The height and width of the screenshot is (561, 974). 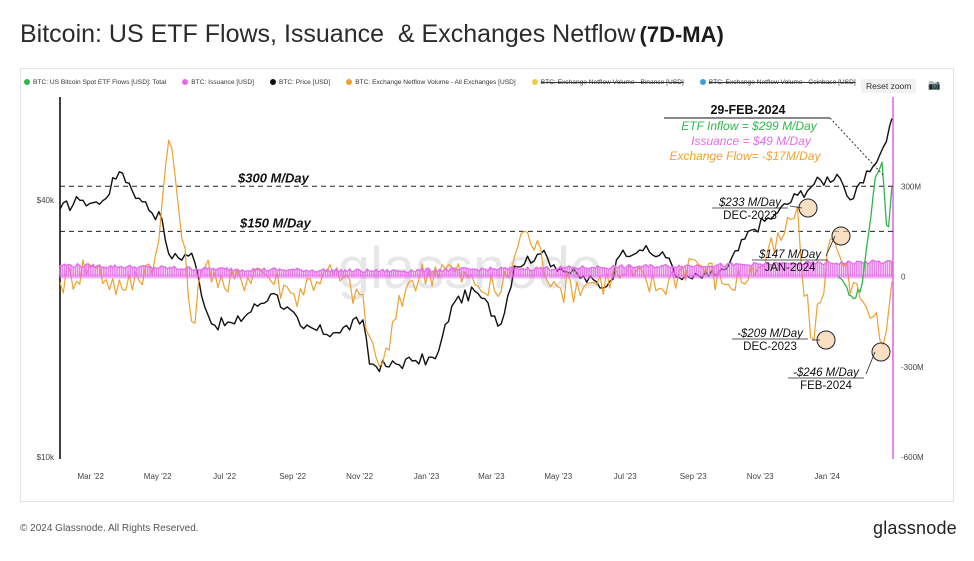 What do you see at coordinates (912, 367) in the screenshot?
I see `y-right-tick-label: -300M` at bounding box center [912, 367].